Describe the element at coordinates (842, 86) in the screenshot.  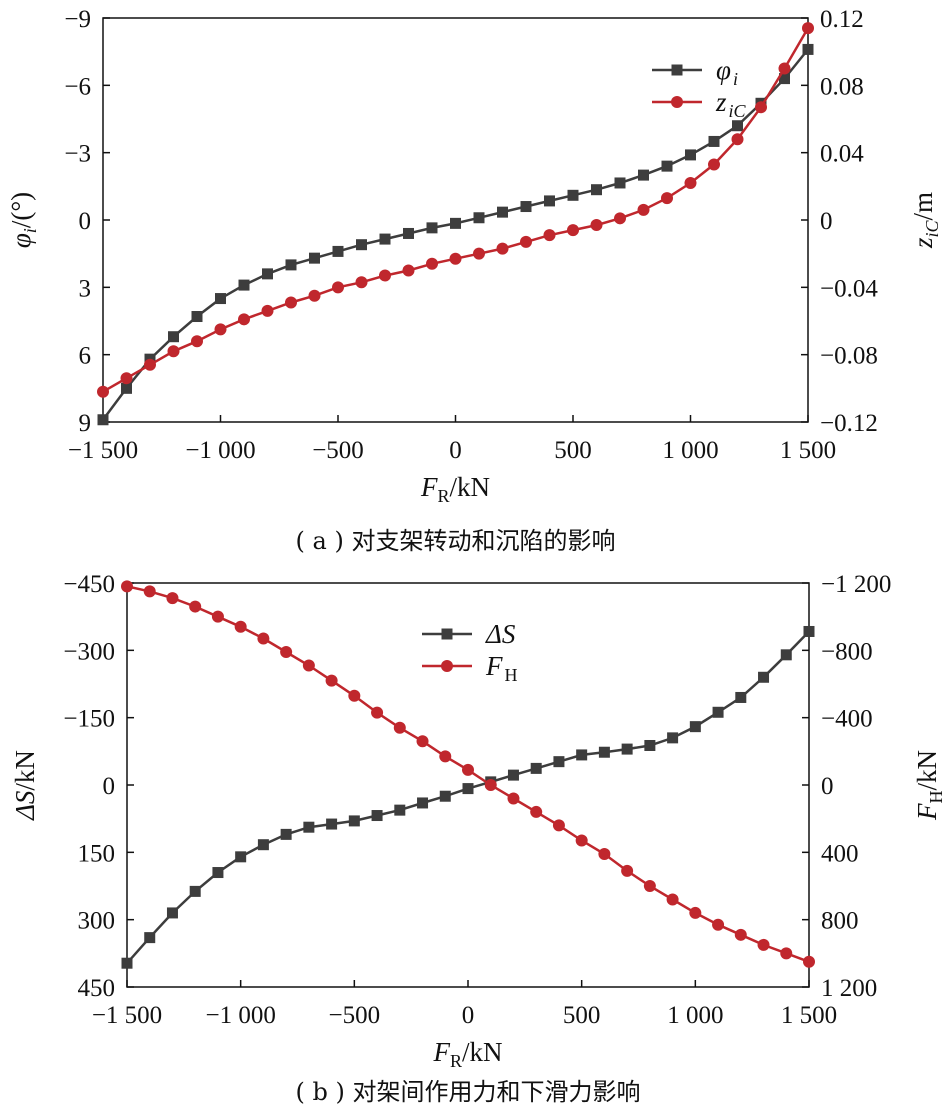
I see `y-right-tick-label: 0.08` at that location.